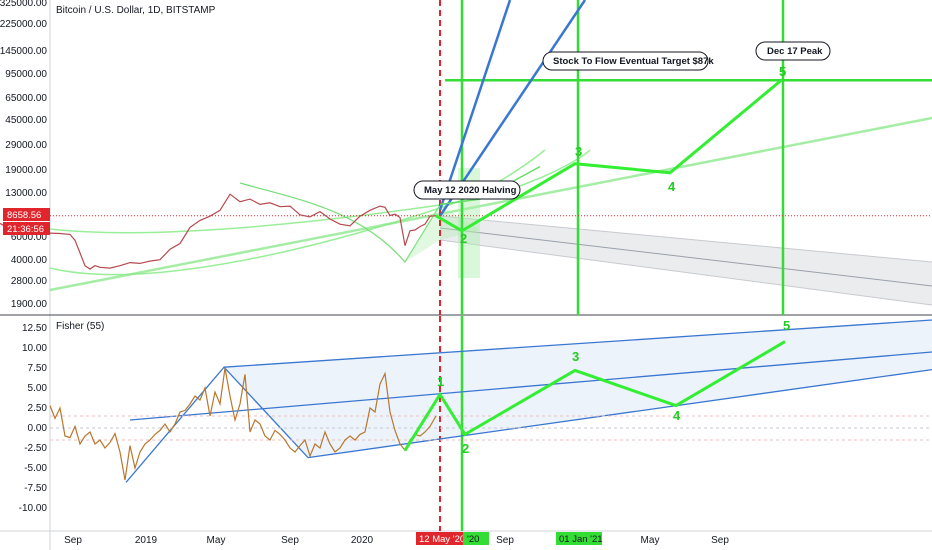  I want to click on time-badge-text: 21:36:56, so click(25, 229).